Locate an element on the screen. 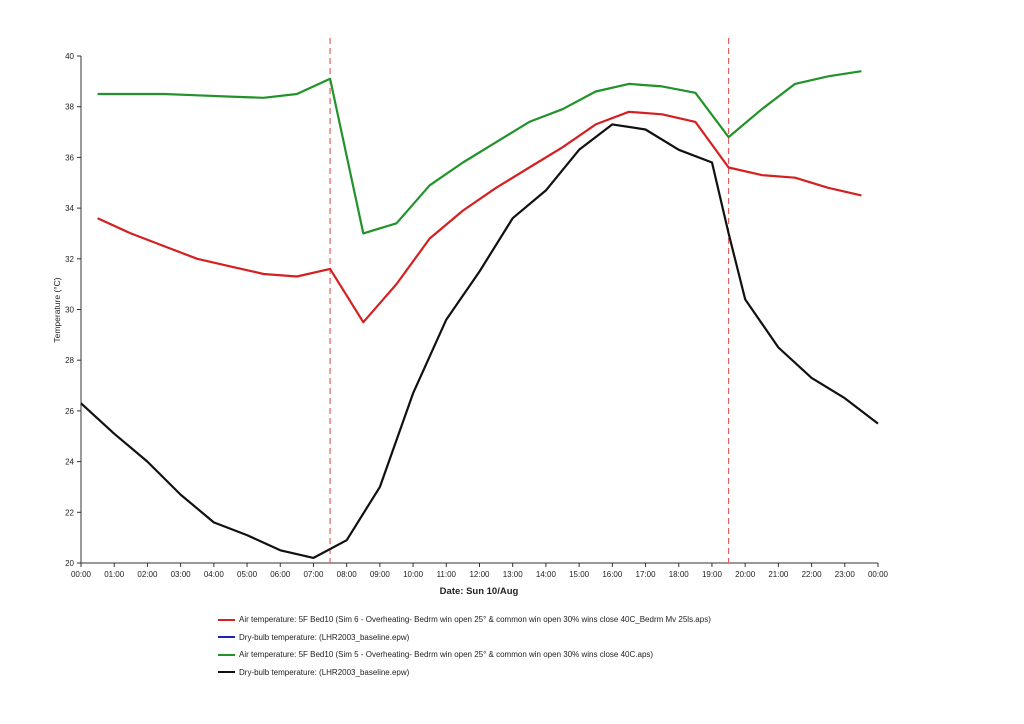 This screenshot has height=724, width=1024. x-tick-label: 12:00 is located at coordinates (479, 574).